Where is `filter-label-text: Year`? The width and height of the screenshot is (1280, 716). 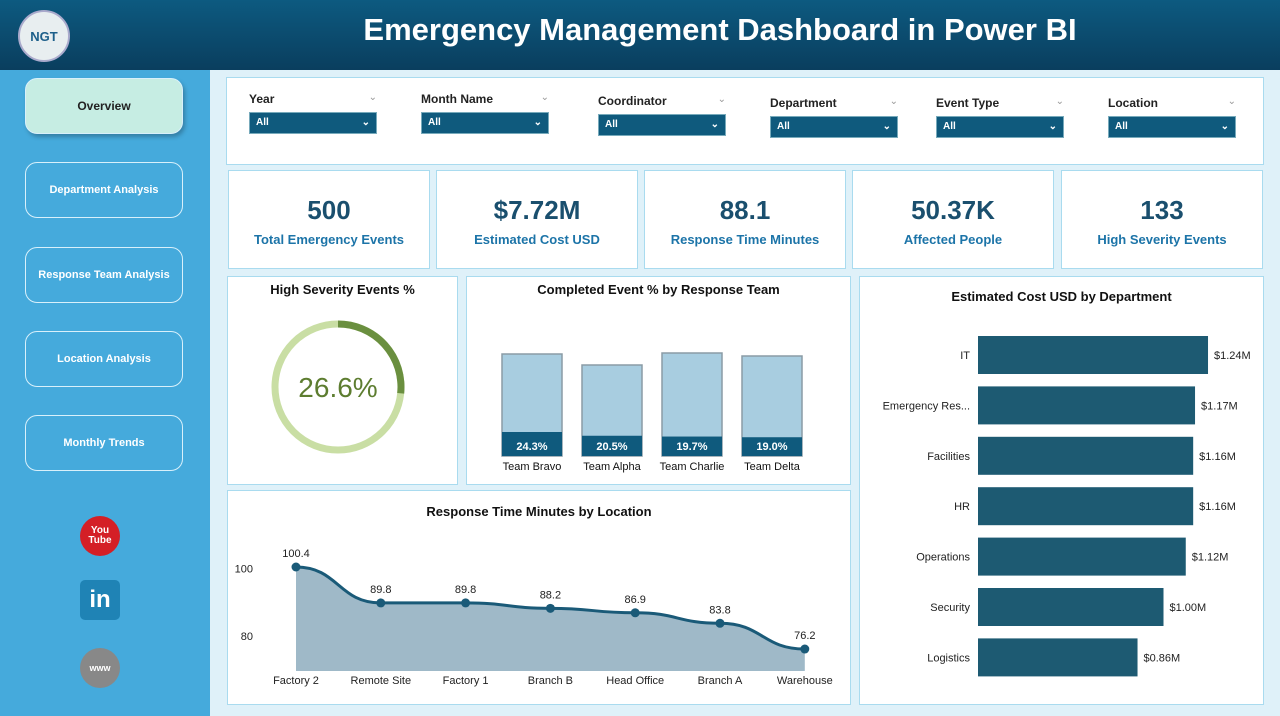
filter-label-text: Year is located at coordinates (262, 99).